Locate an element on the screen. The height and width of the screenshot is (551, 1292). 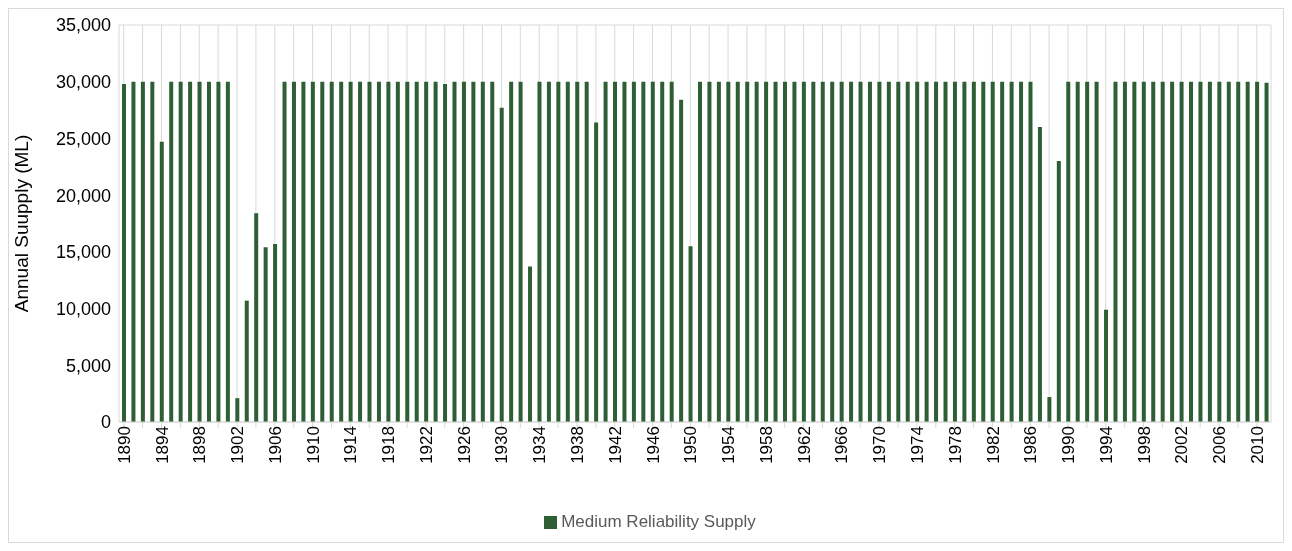
x-tick-label: 1914 is located at coordinates (351, 445).